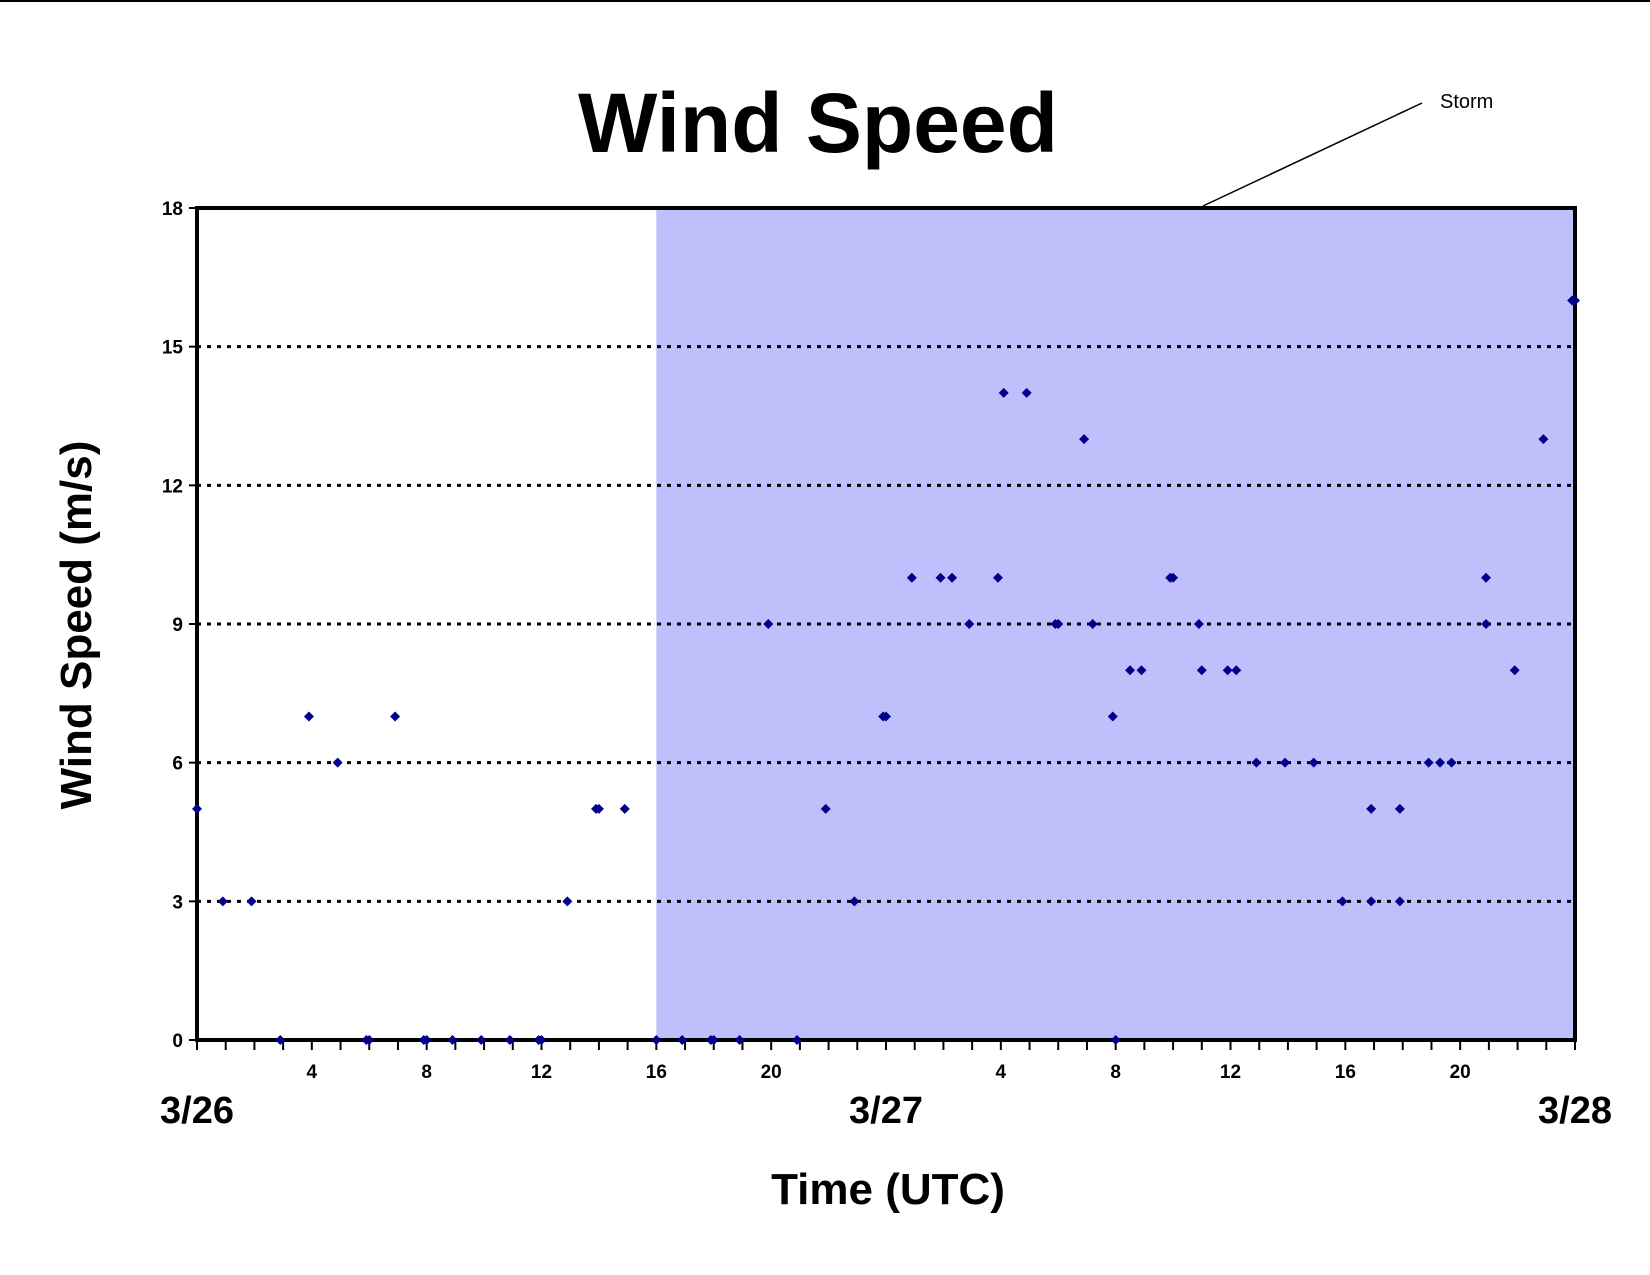 Image resolution: width=1650 pixels, height=1275 pixels. What do you see at coordinates (1575, 1111) in the screenshot?
I see `date-label: 3/28` at bounding box center [1575, 1111].